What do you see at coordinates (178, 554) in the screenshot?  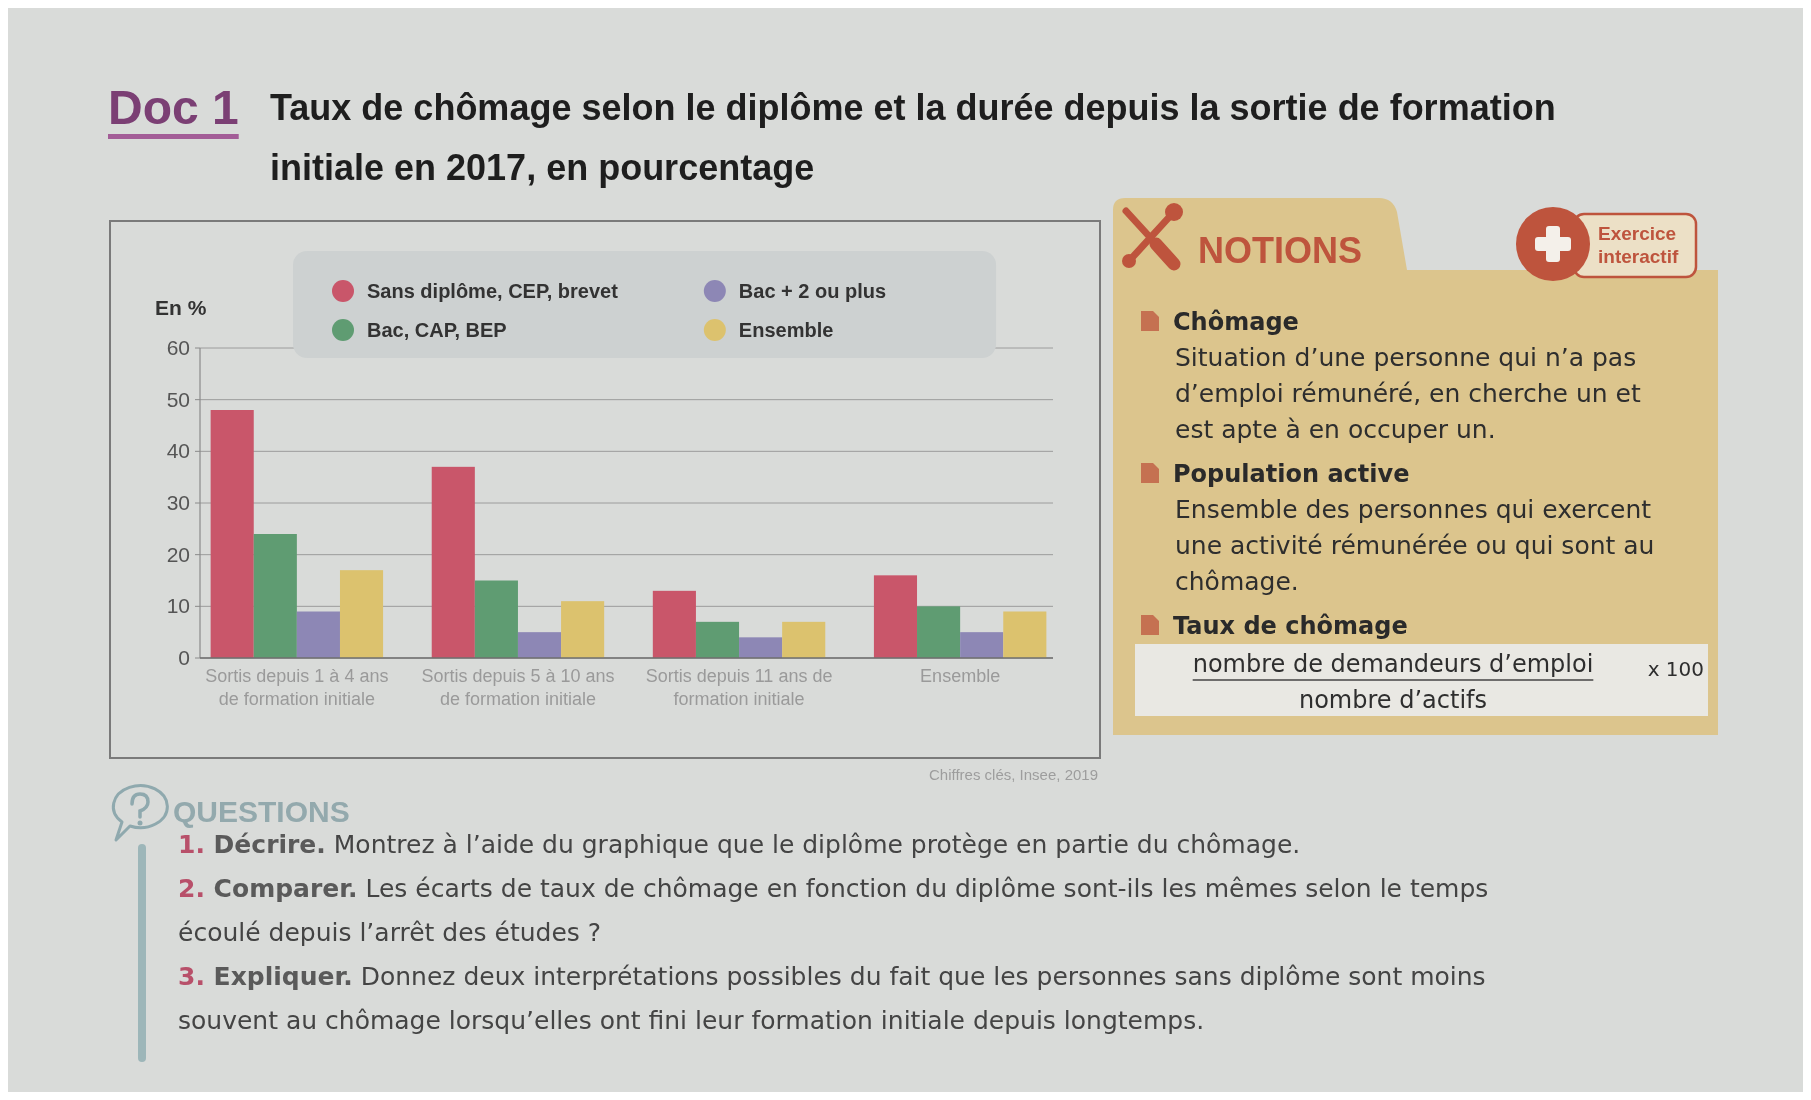 I see `y-tick-label: 20` at bounding box center [178, 554].